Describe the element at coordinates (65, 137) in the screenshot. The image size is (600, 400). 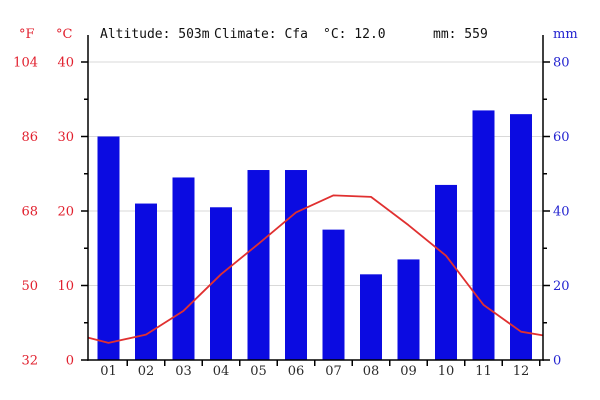
I see `tick-label-celsius: 30` at that location.